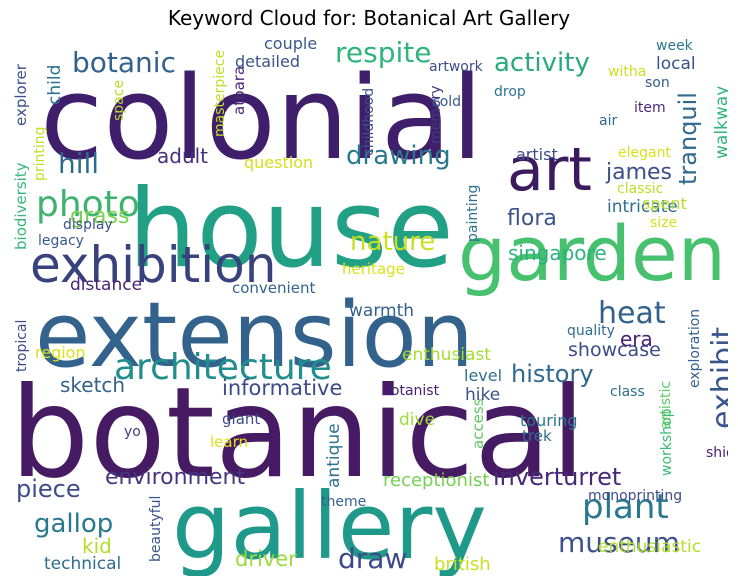  What do you see at coordinates (720, 122) in the screenshot?
I see `word-walkway: walkway` at bounding box center [720, 122].